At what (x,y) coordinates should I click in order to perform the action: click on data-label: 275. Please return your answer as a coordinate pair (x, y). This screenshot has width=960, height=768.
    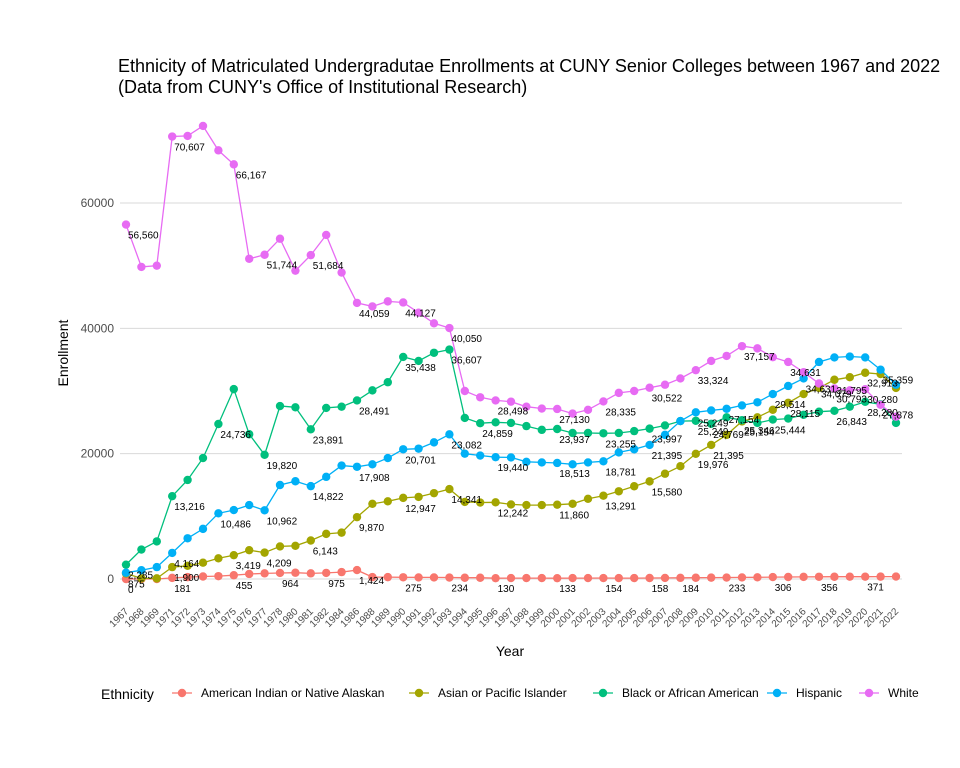
    Looking at the image, I should click on (413, 588).